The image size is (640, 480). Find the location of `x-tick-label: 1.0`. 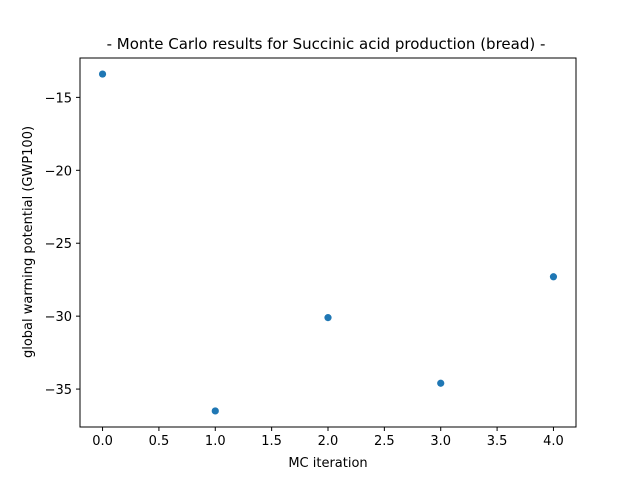

x-tick-label: 1.0 is located at coordinates (215, 441).